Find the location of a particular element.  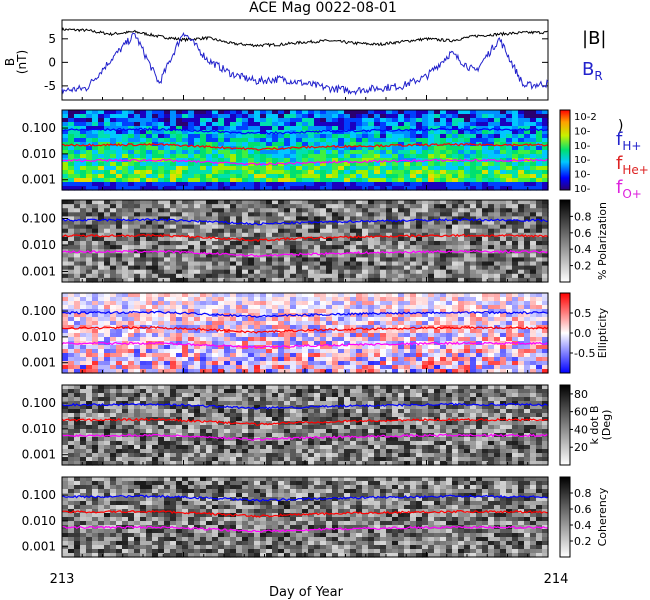

line-fh is located at coordinates (305, 222).